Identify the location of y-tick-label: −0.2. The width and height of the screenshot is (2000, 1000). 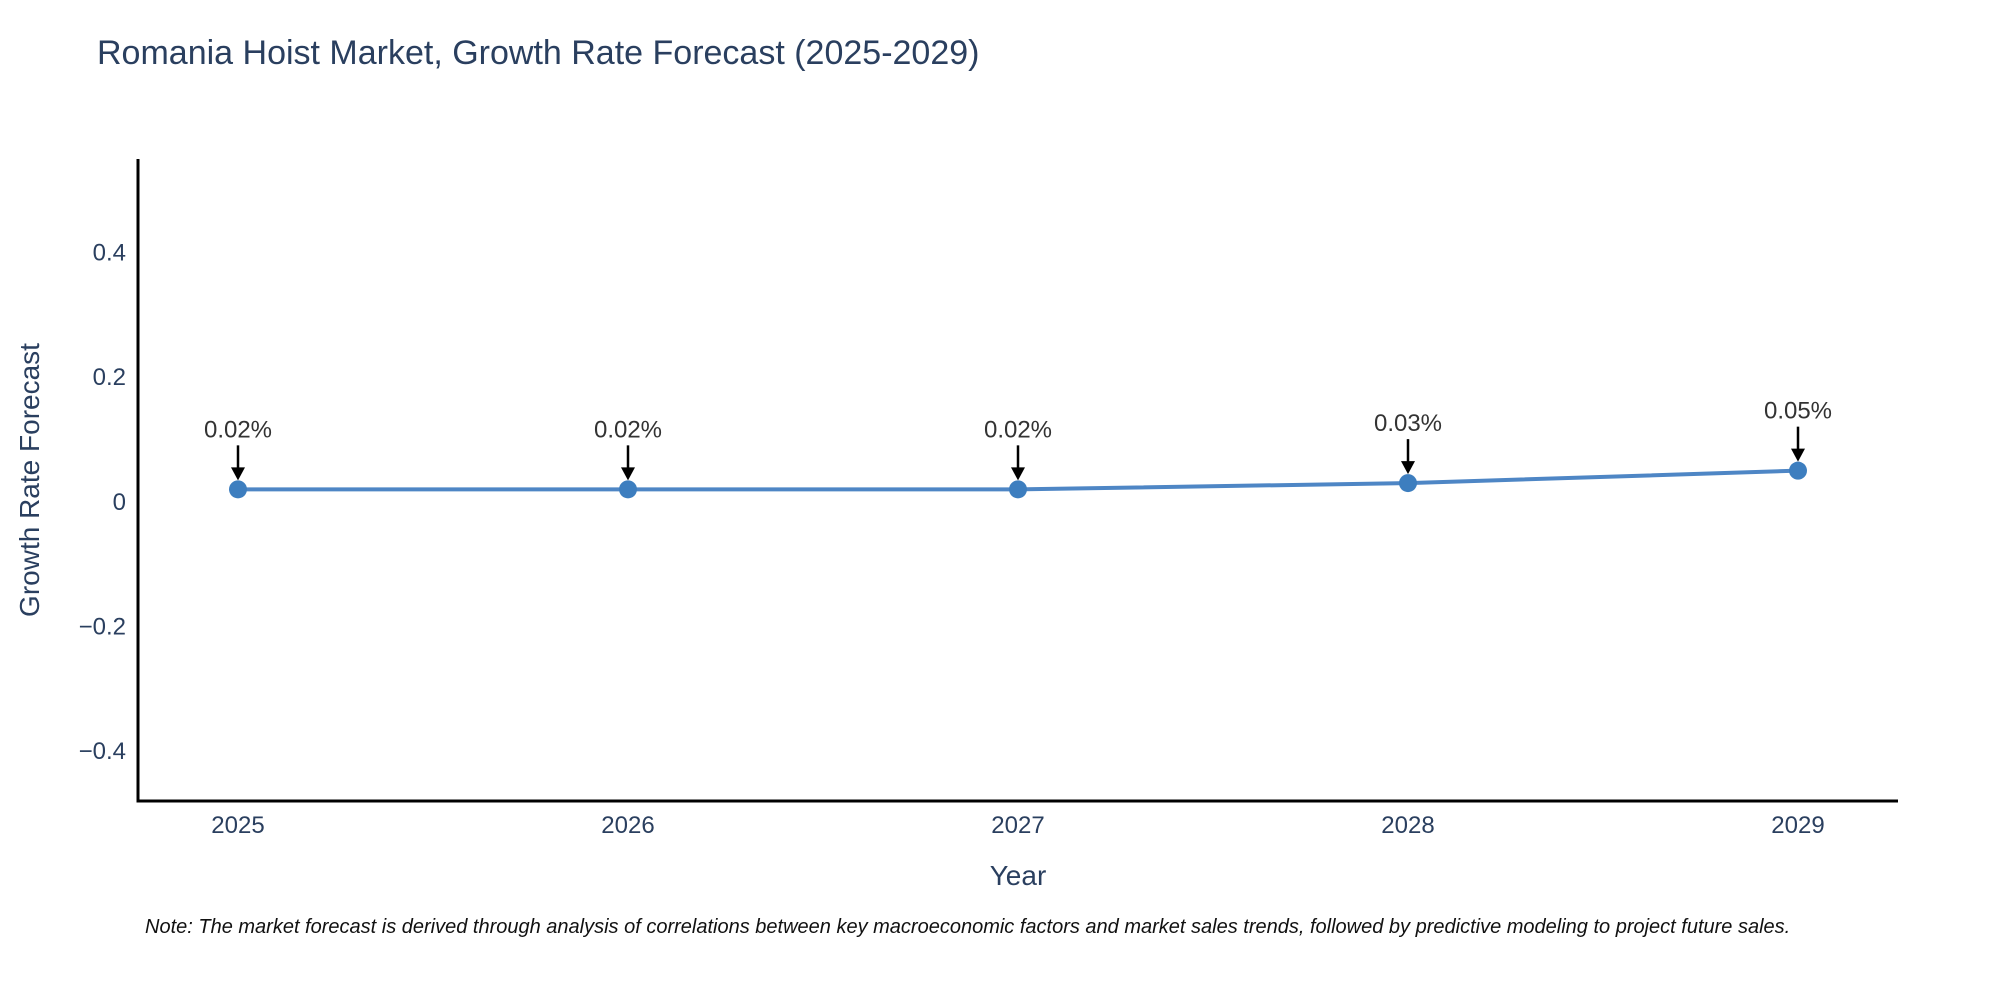
(102, 626).